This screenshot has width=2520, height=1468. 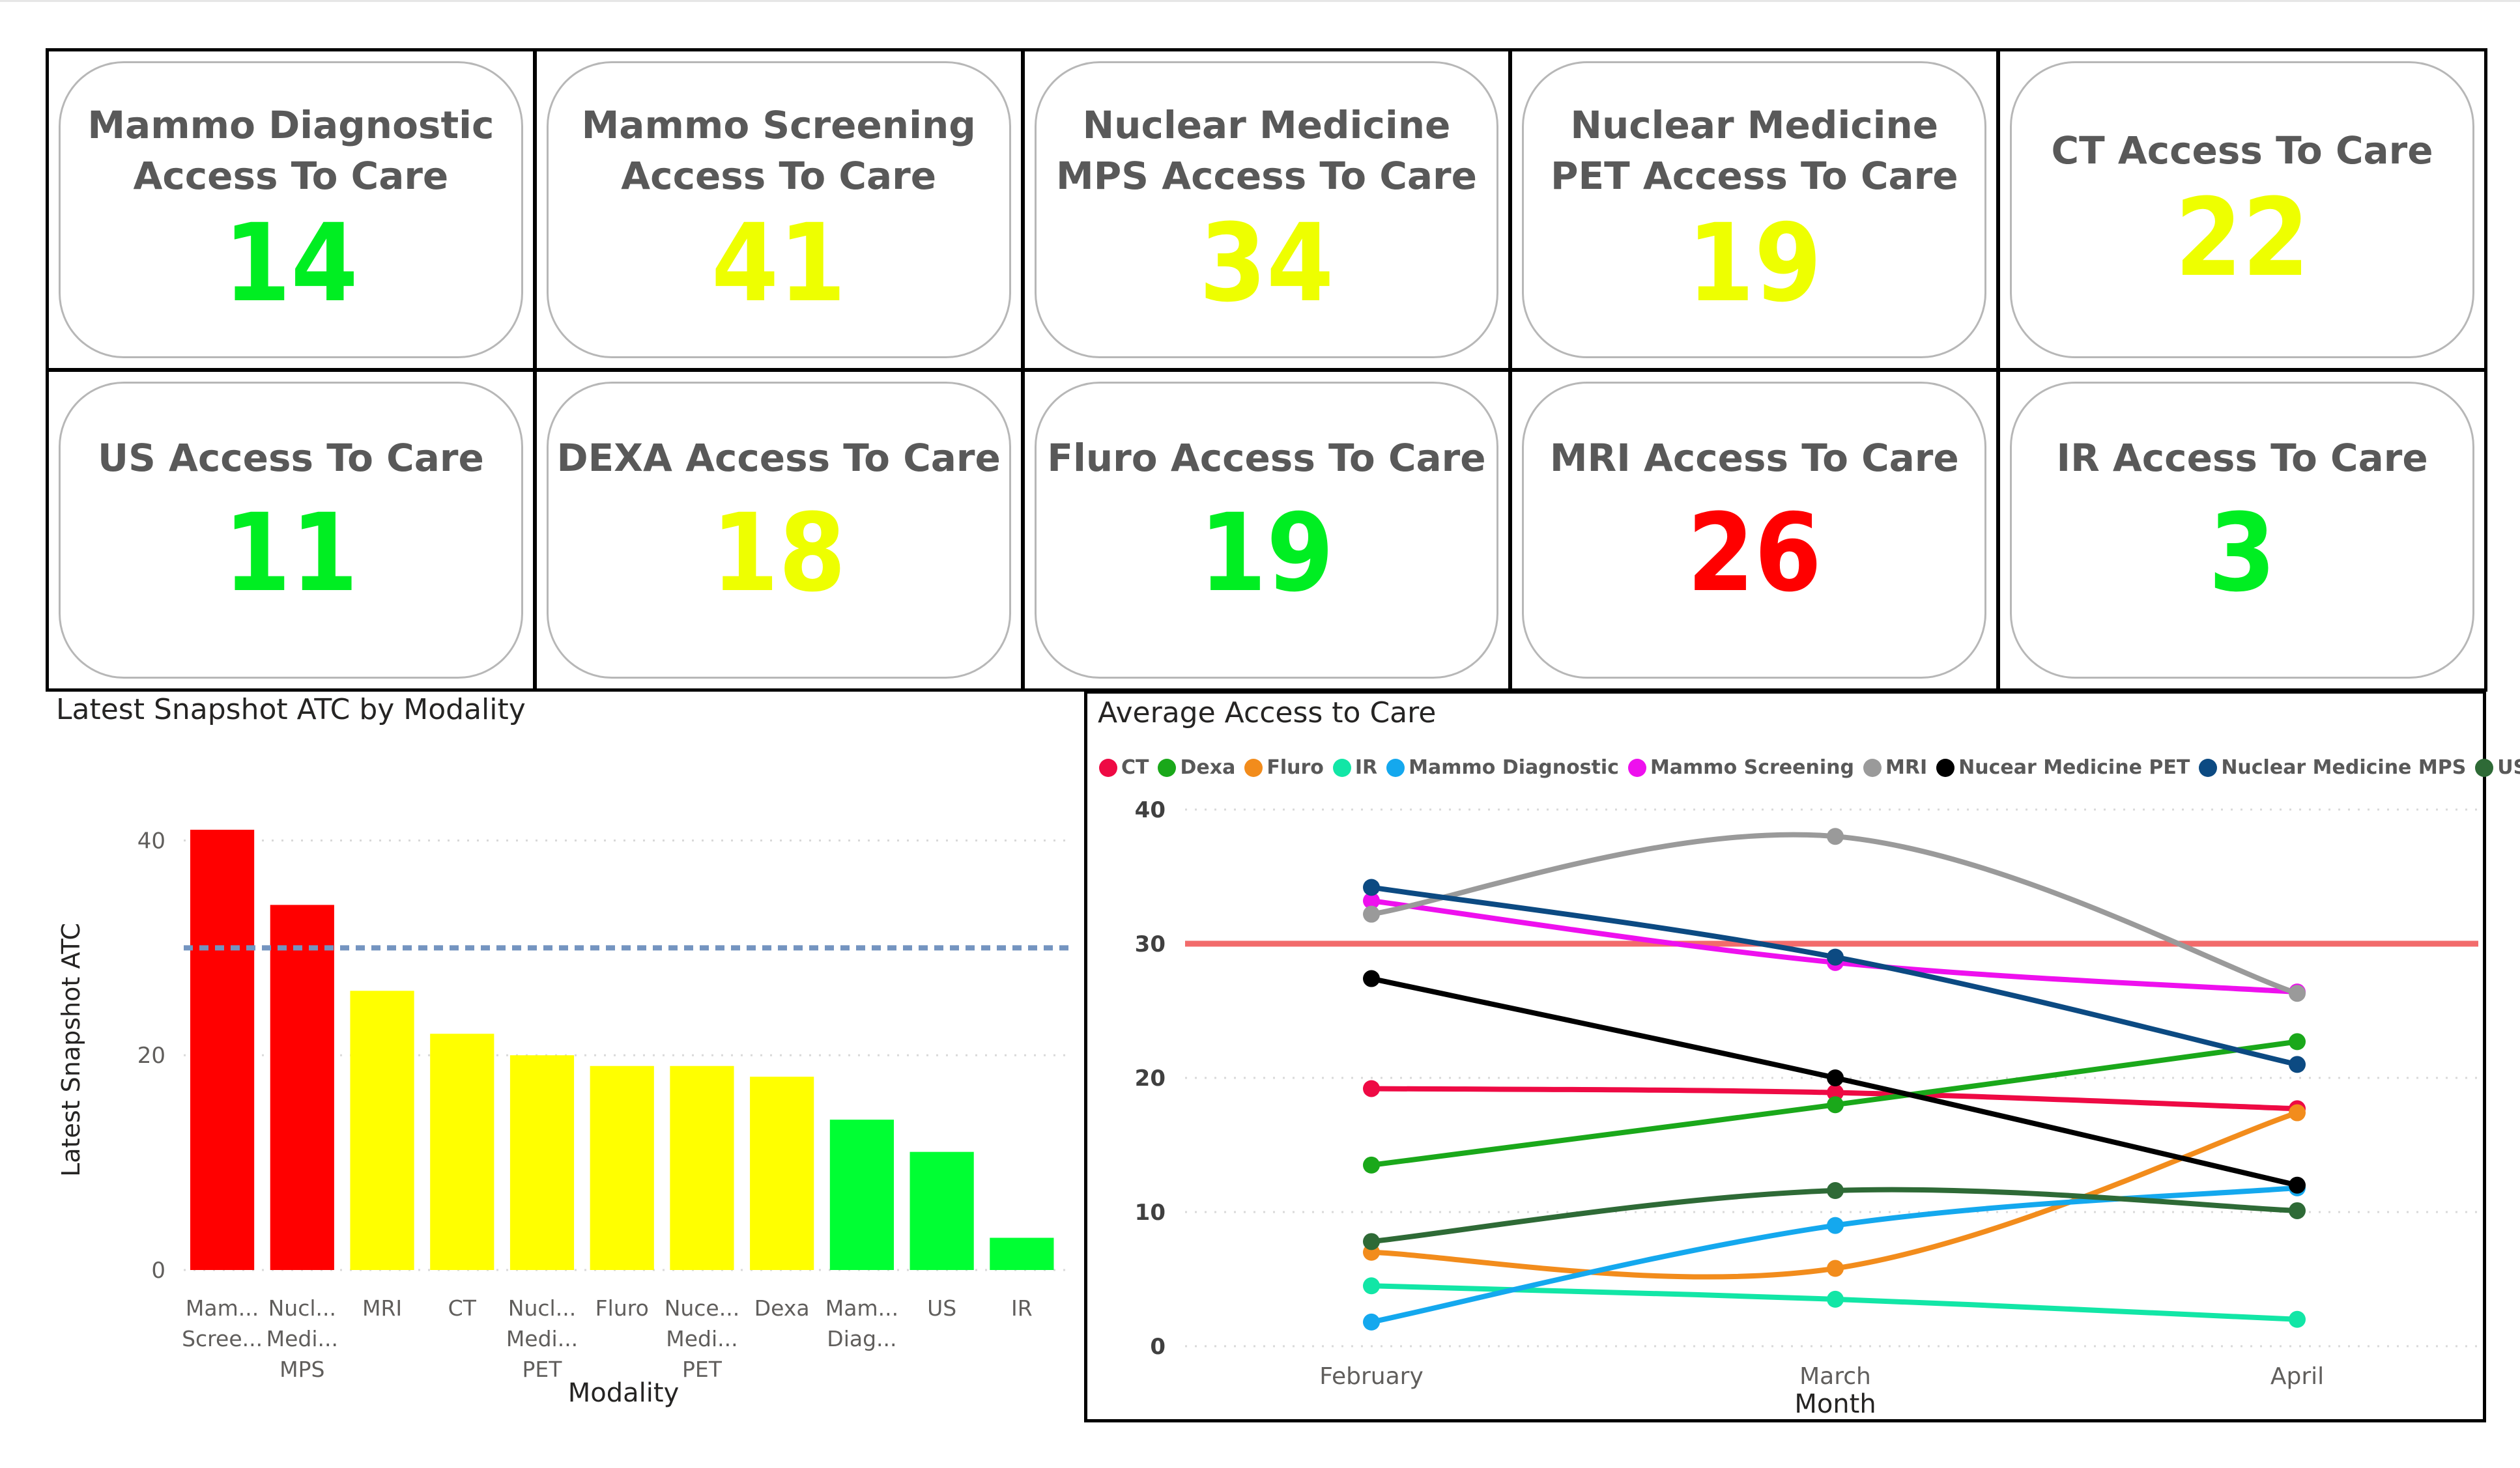 What do you see at coordinates (1260, 1) in the screenshot?
I see `top-divider` at bounding box center [1260, 1].